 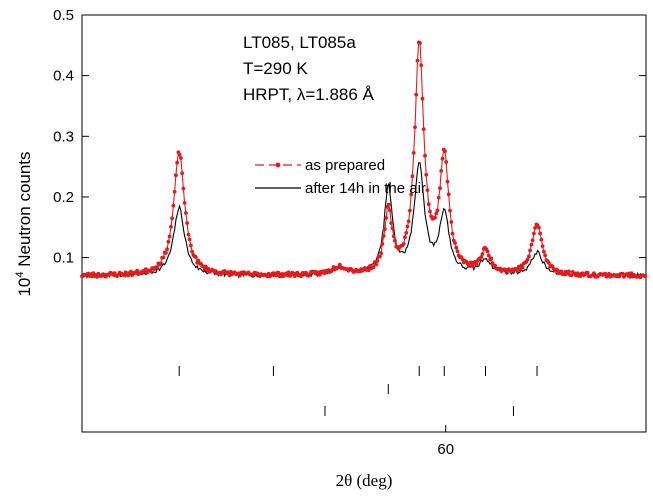 I want to click on x-axis: 60, so click(x=445, y=441).